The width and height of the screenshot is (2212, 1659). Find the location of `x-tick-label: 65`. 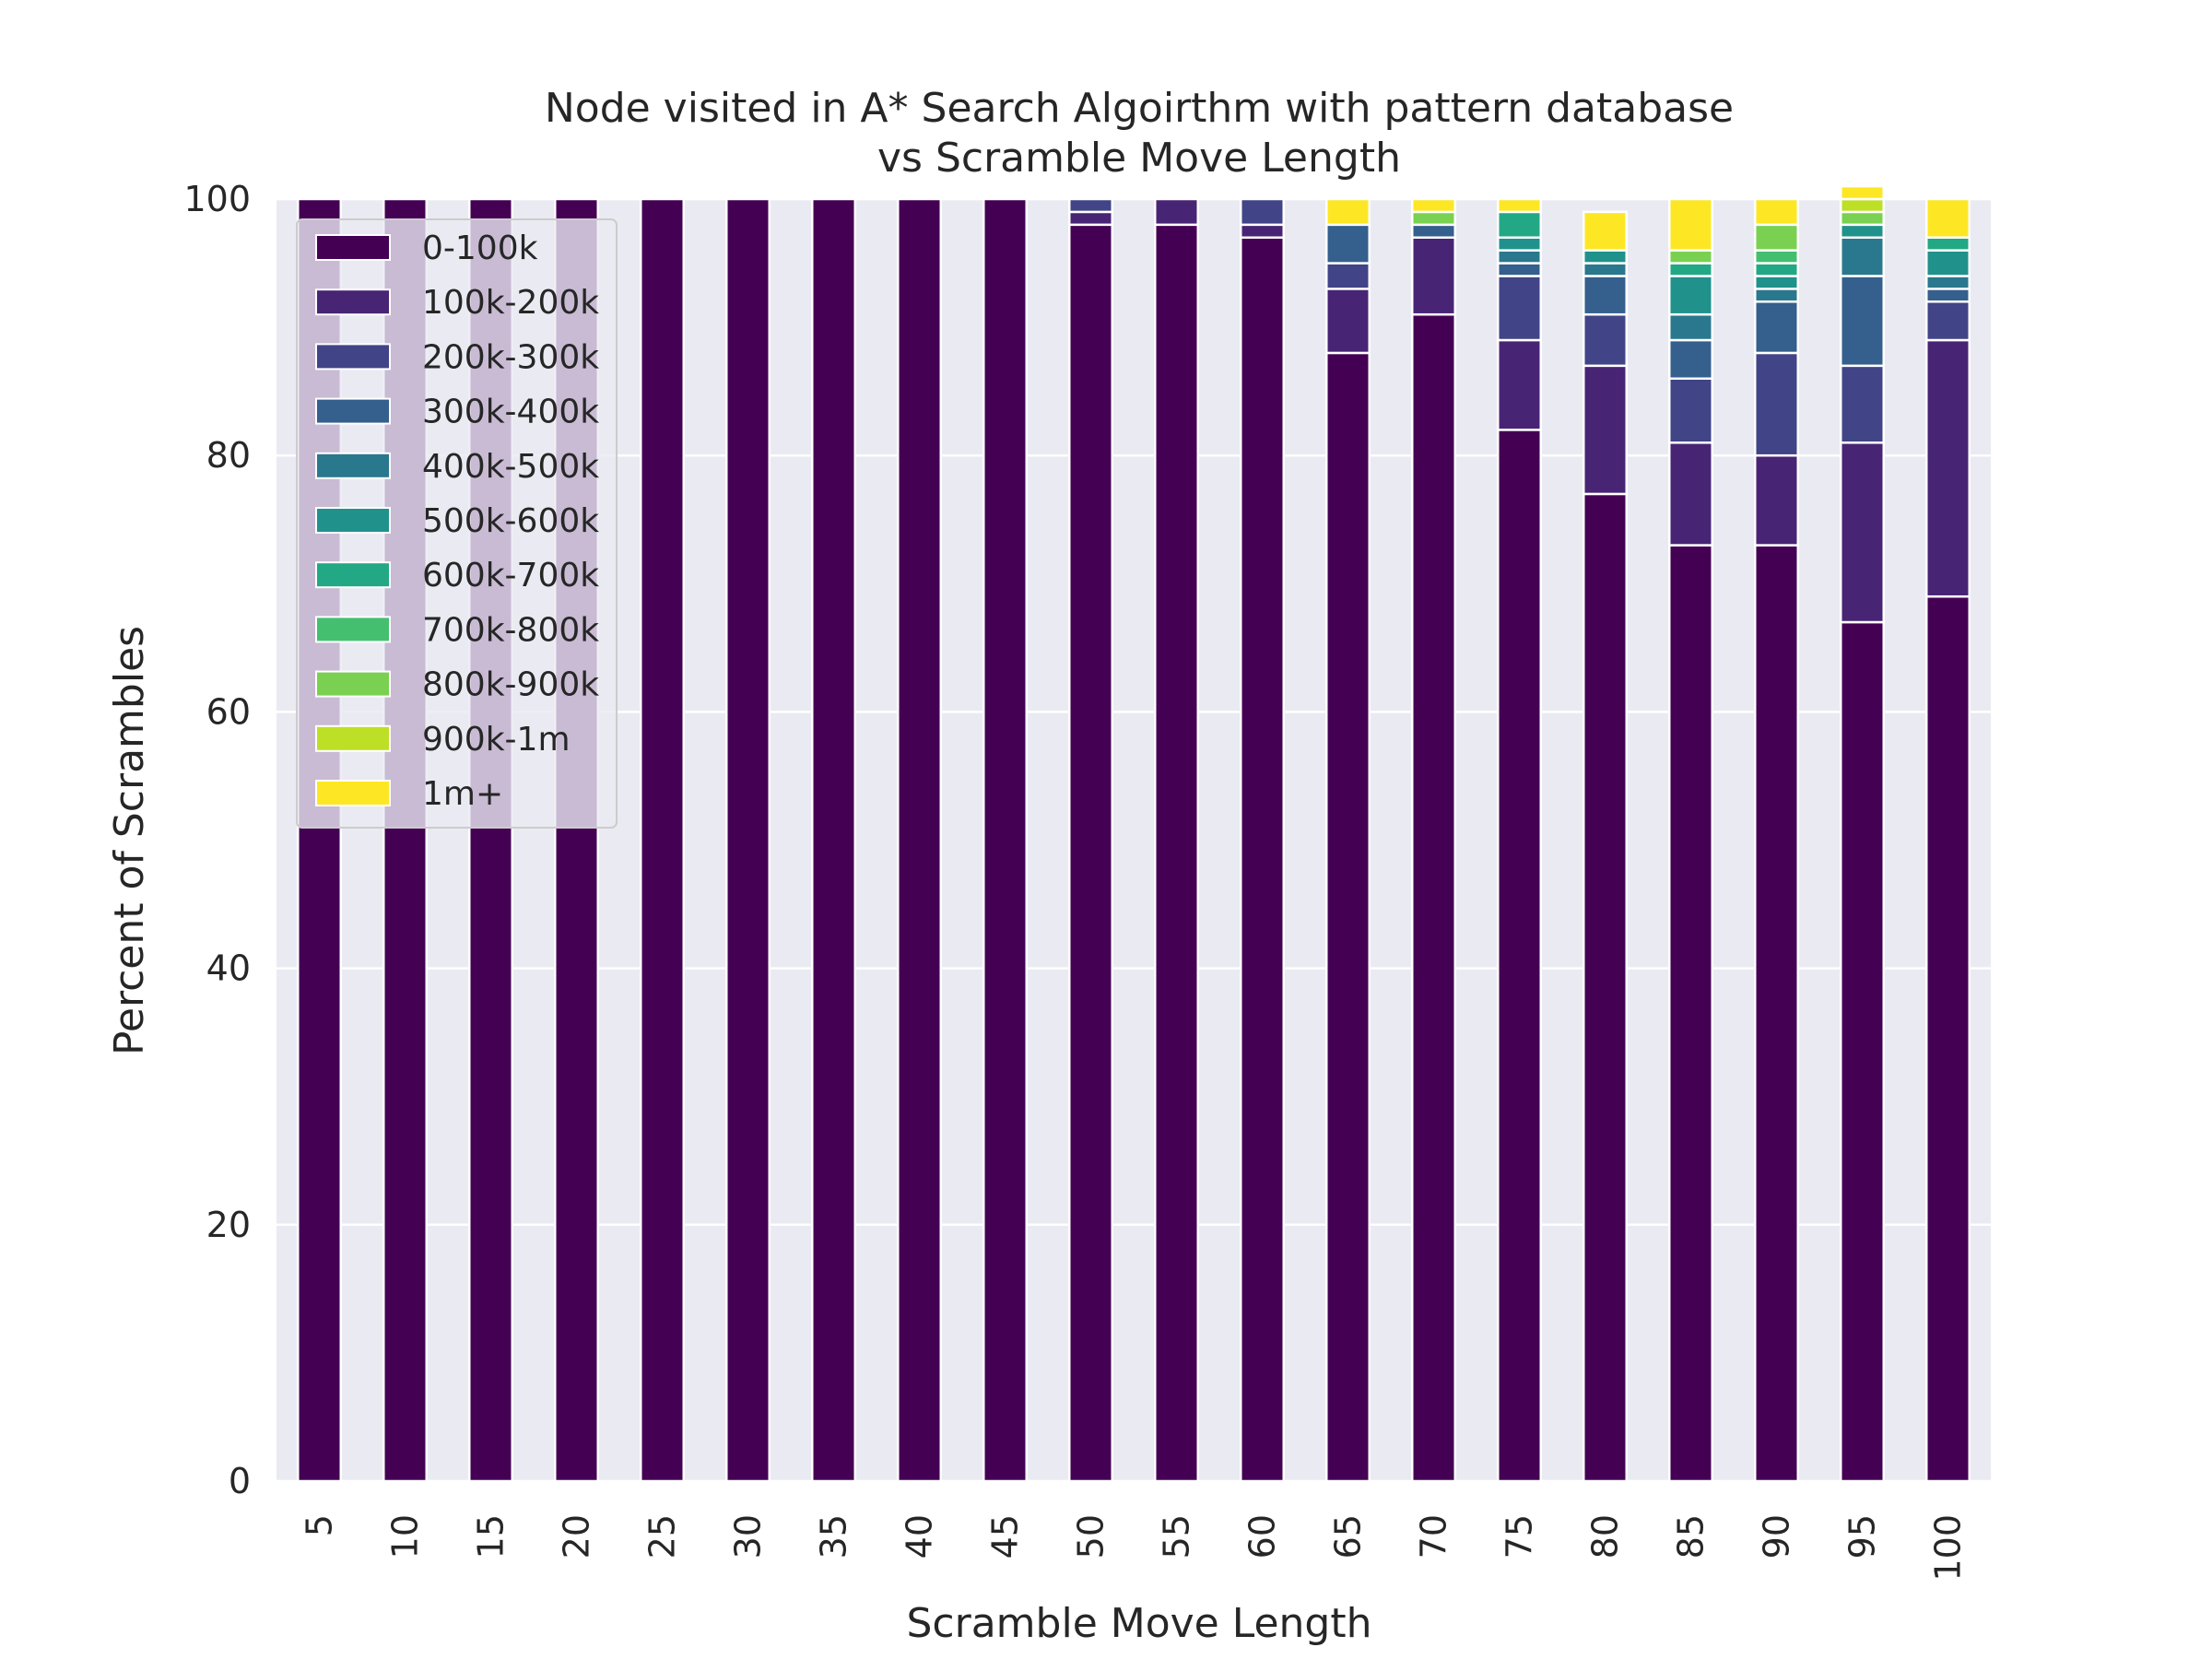

x-tick-label: 65 is located at coordinates (1348, 1536).